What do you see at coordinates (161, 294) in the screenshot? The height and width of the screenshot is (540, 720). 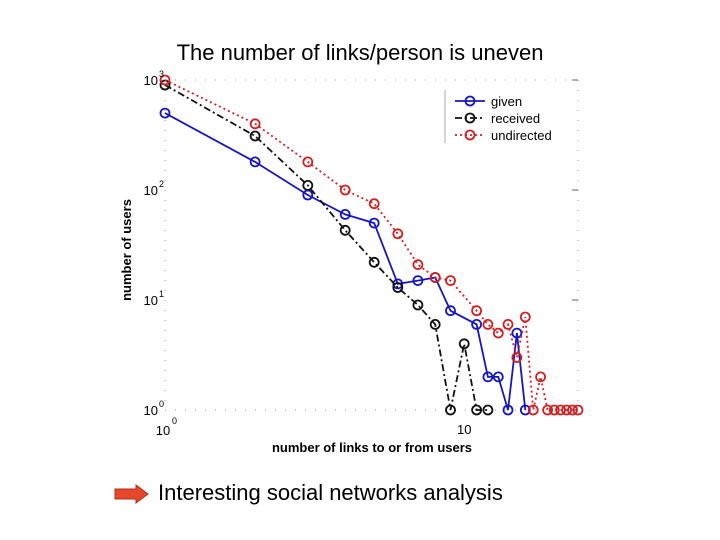 I see `y-tick-exponent: 1` at bounding box center [161, 294].